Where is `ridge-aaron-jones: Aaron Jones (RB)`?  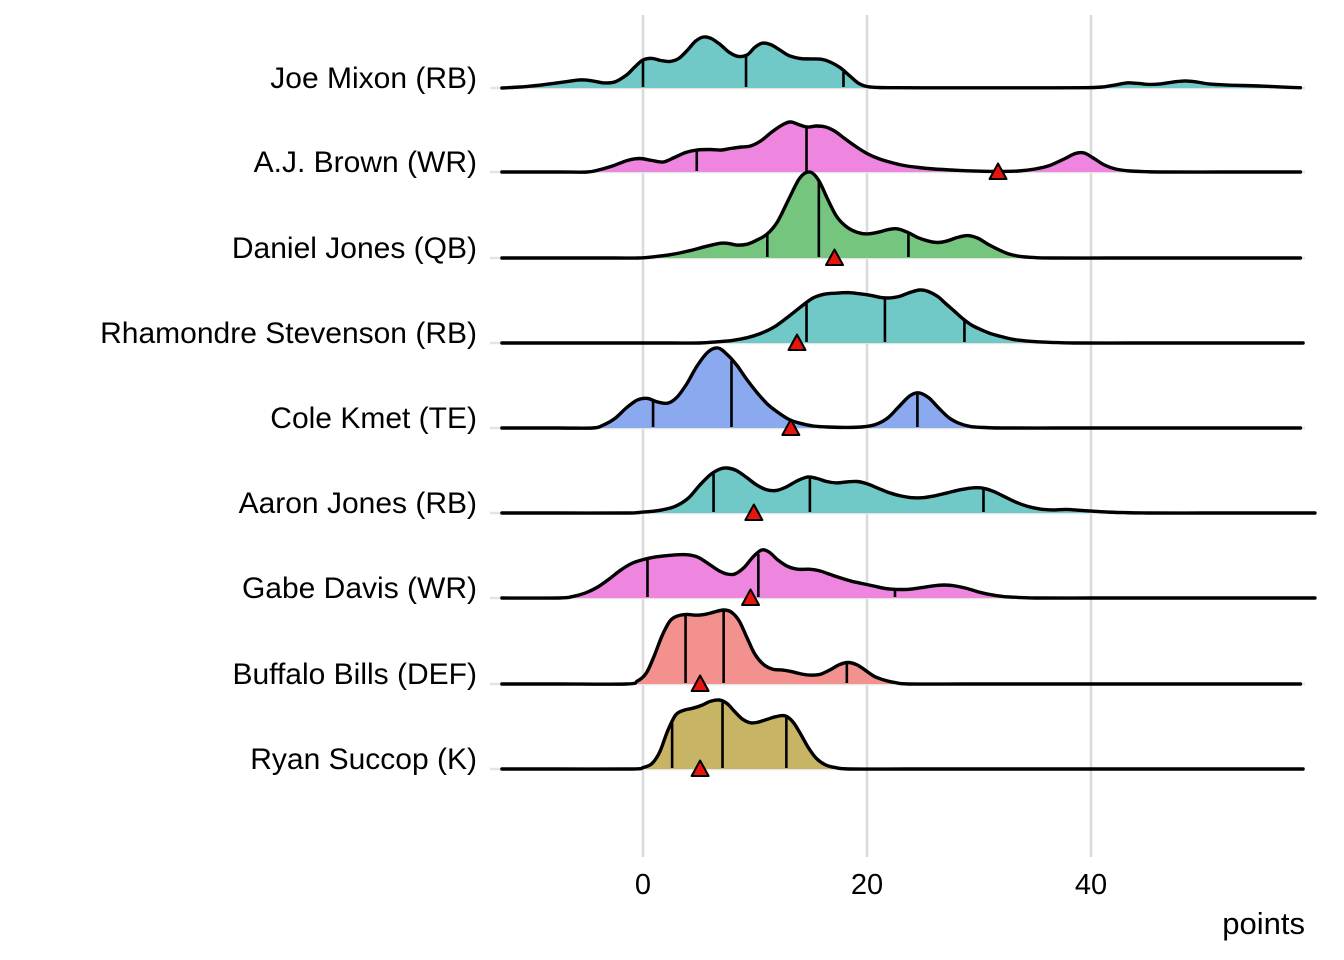 ridge-aaron-jones: Aaron Jones (RB) is located at coordinates (778, 493).